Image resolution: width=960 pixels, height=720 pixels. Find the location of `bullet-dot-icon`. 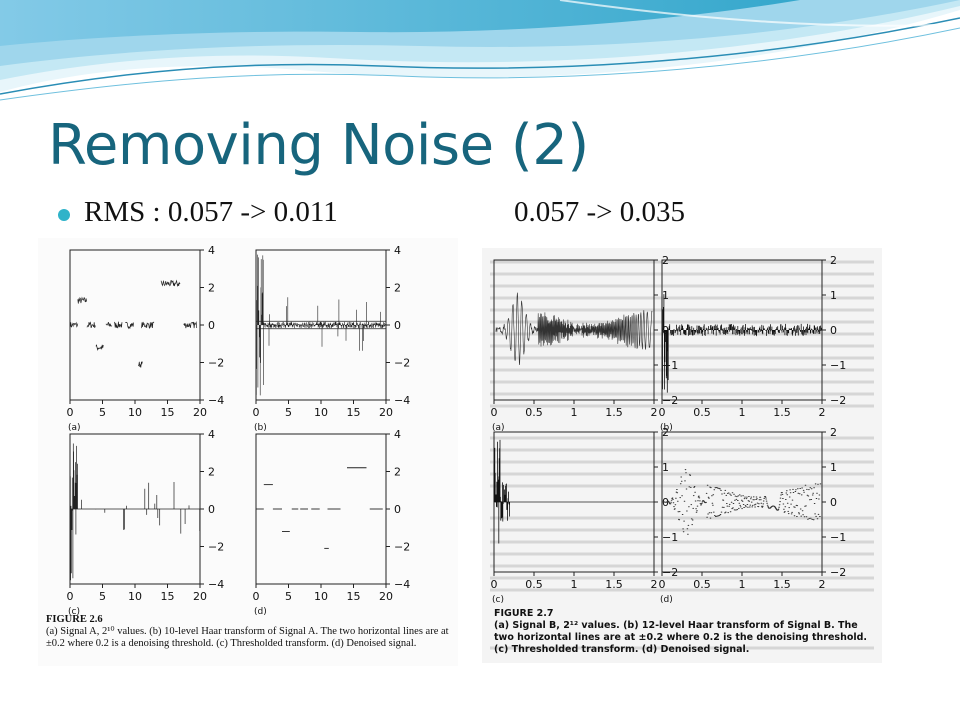

bullet-dot-icon is located at coordinates (64, 215).